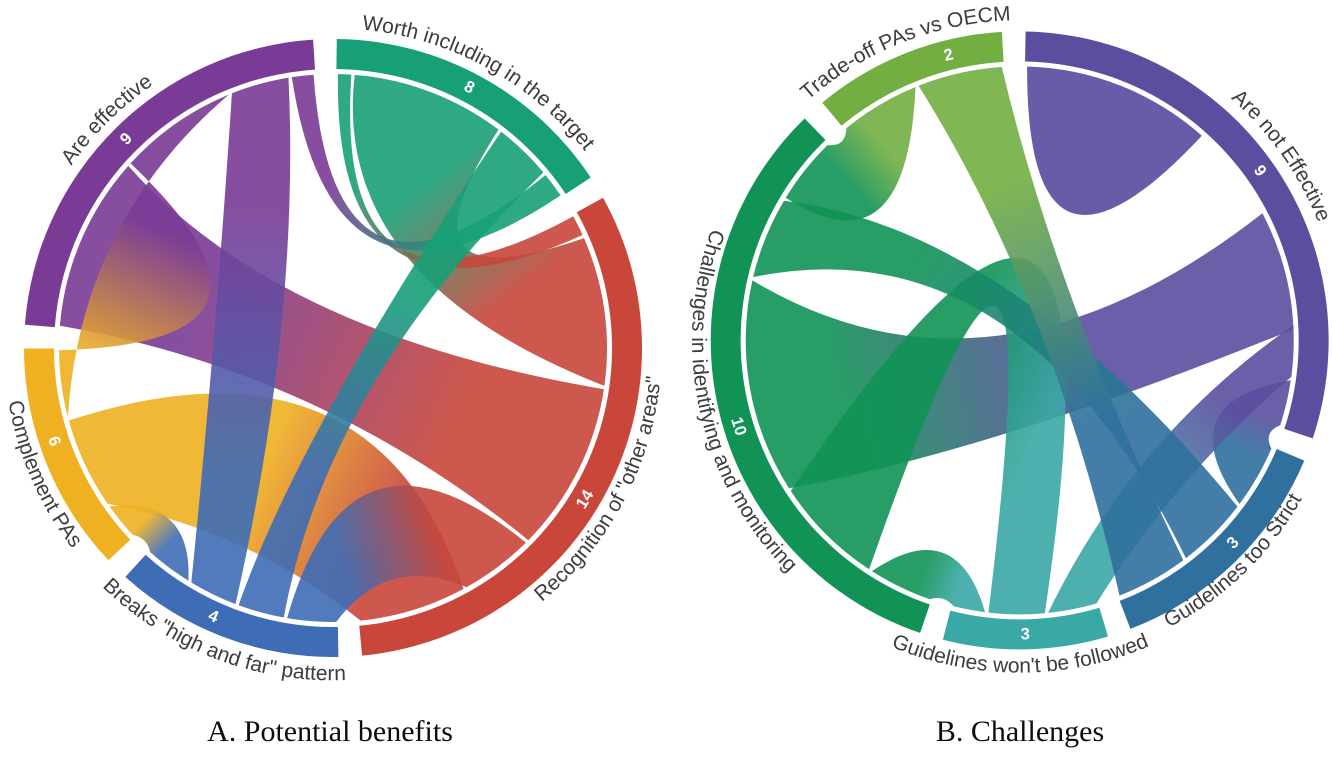 The width and height of the screenshot is (1333, 759). I want to click on svg-text: A. Potential benefits, so click(330, 731).